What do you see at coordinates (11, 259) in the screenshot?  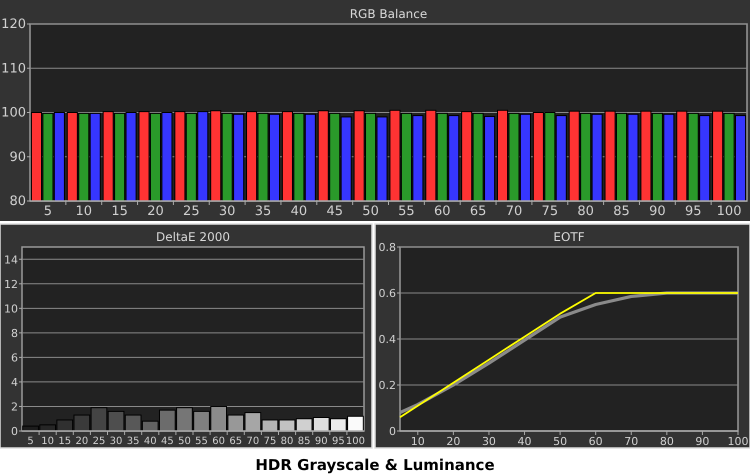 I see `y-tick-label: 14` at bounding box center [11, 259].